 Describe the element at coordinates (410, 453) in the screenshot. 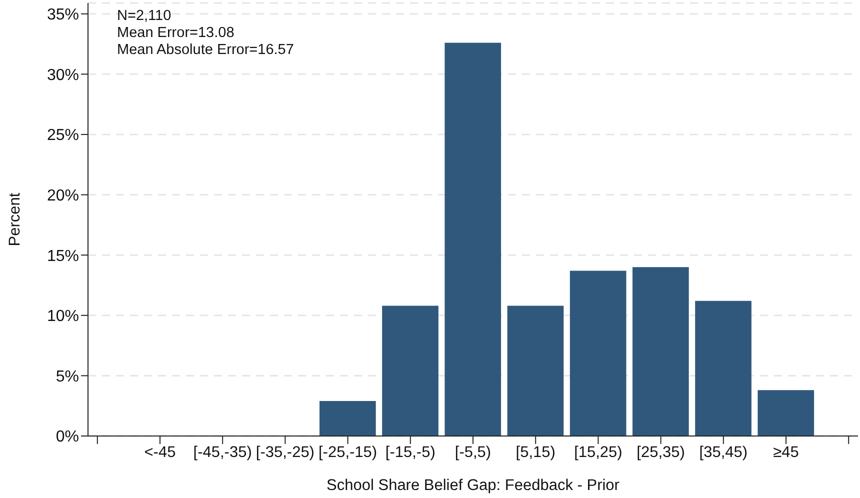

I see `x-tick-label: [-15,-5)` at that location.